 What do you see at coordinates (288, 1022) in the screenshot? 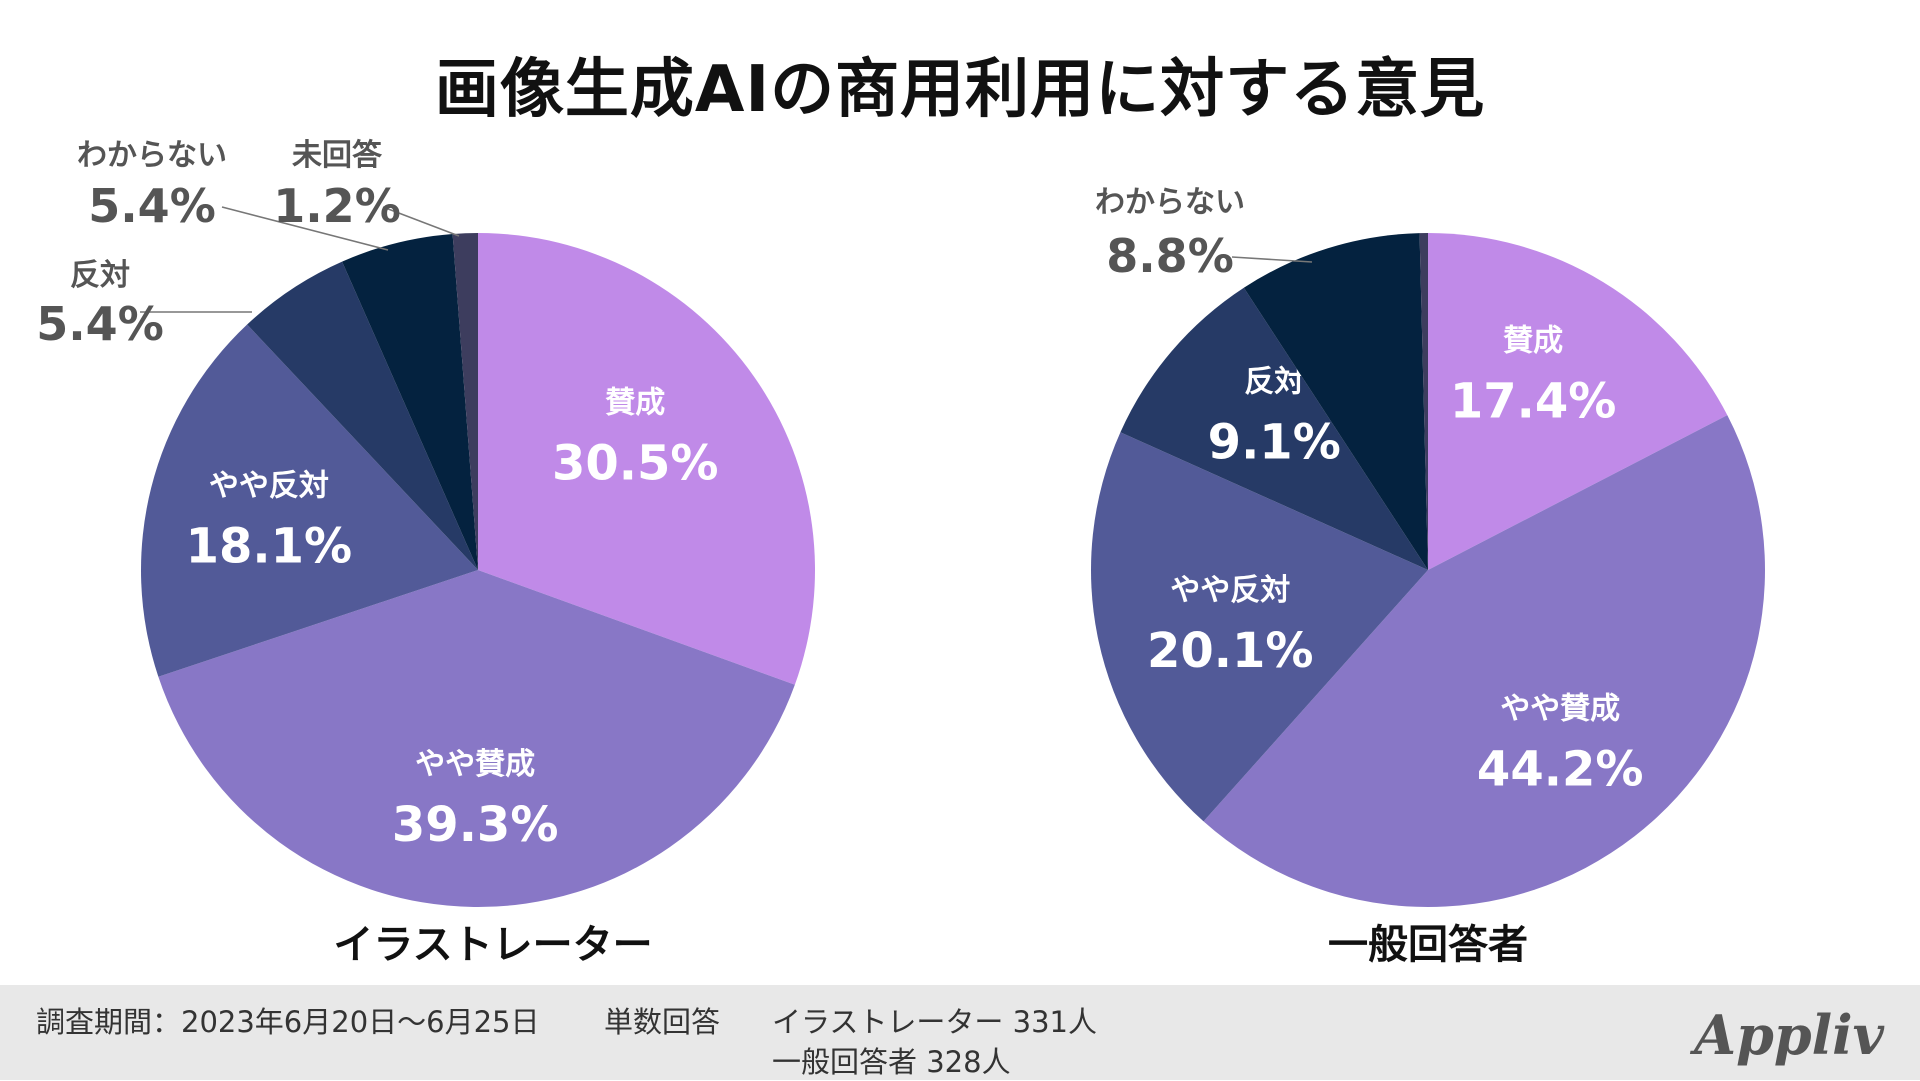
I see `survey-period: 調査期間：2023年6月20日〜6月25日` at bounding box center [288, 1022].